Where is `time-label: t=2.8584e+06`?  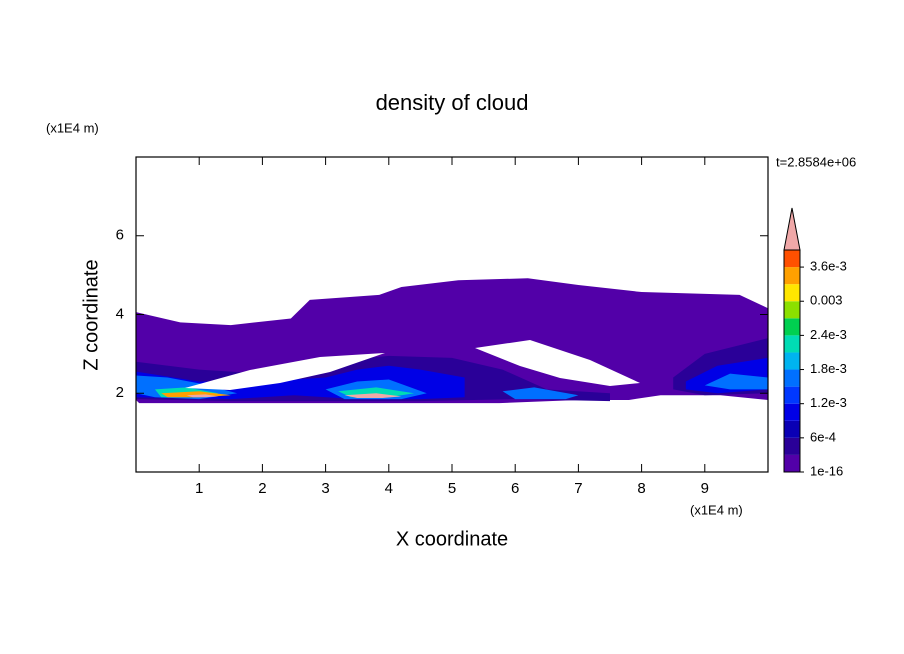
time-label: t=2.8584e+06 is located at coordinates (816, 161).